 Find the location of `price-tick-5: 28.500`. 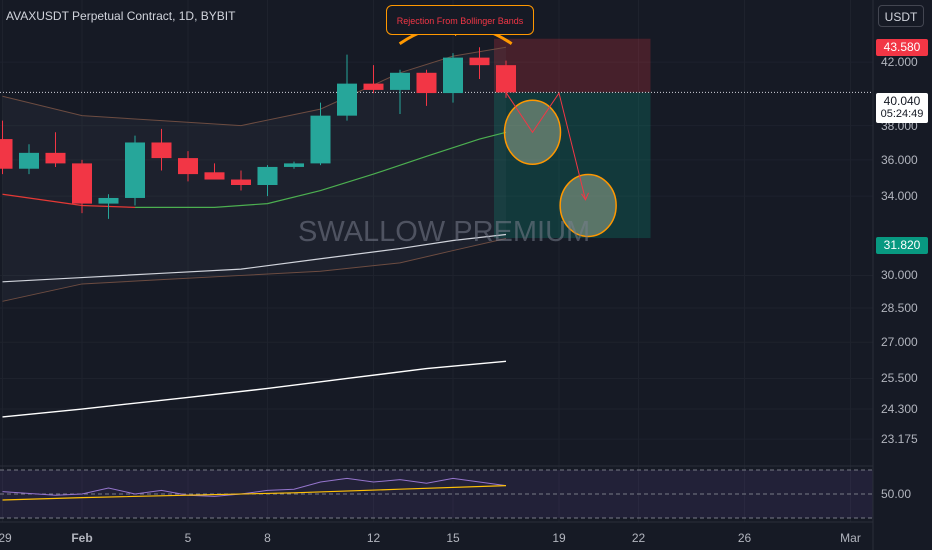

price-tick-5: 28.500 is located at coordinates (899, 307).